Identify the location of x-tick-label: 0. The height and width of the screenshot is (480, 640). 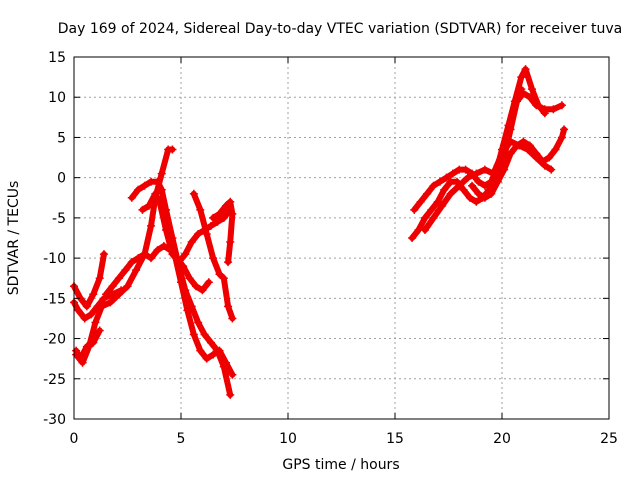
(74, 439).